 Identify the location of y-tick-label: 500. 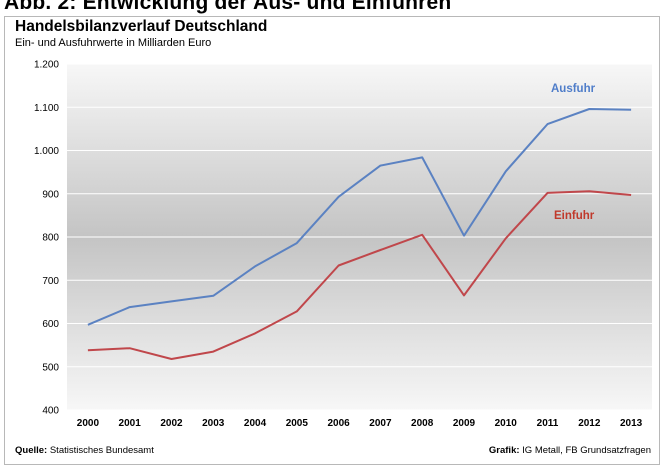
(50, 367).